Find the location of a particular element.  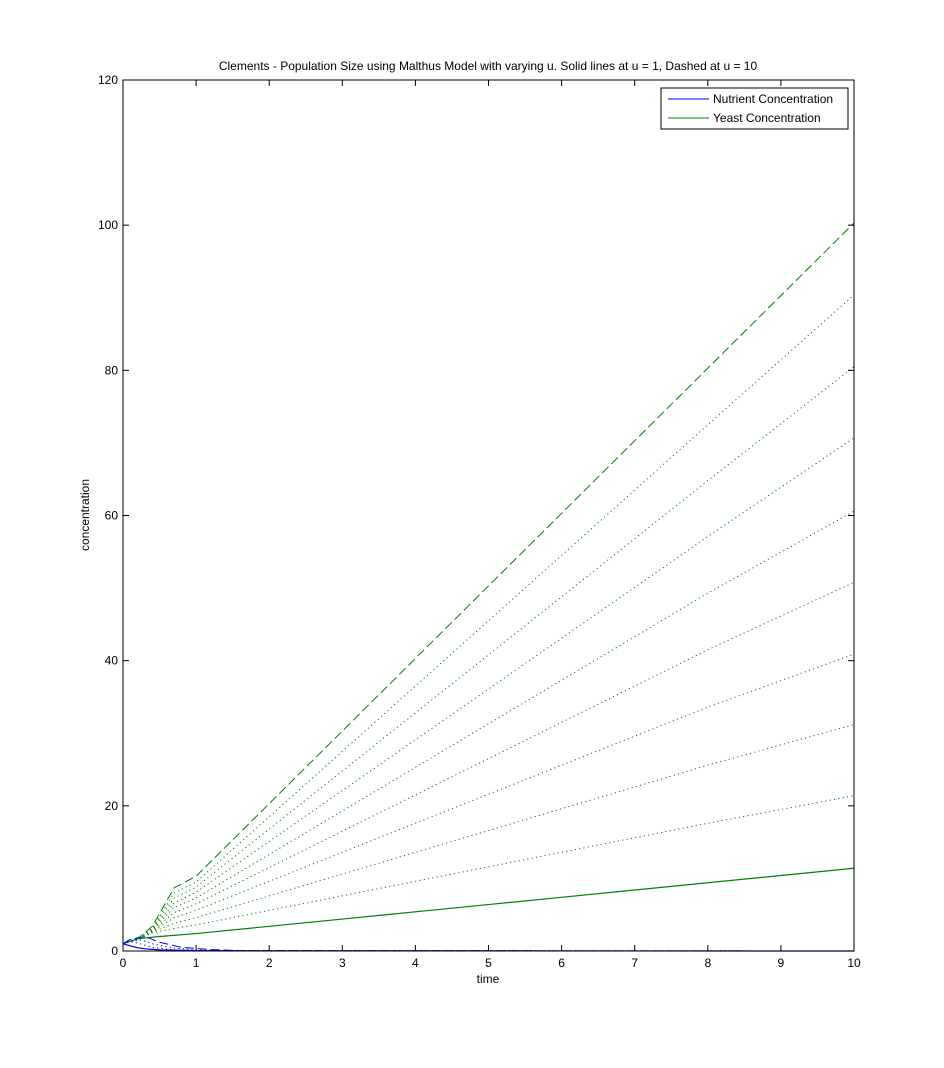

y-tick-label: 40 is located at coordinates (112, 661).